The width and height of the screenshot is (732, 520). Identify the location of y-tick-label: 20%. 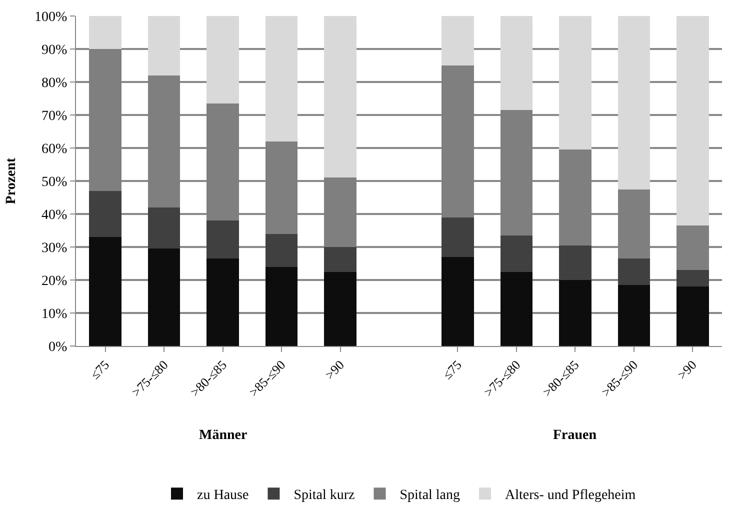
(55, 281).